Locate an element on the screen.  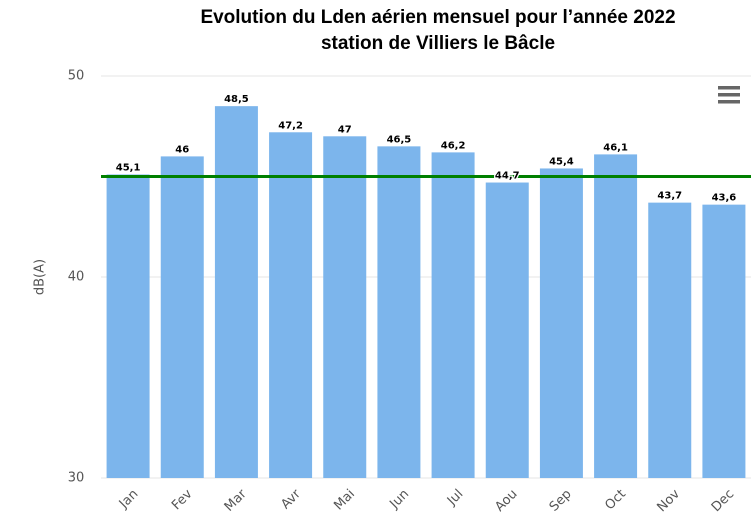
y-tick-label: 50 is located at coordinates (76, 76).